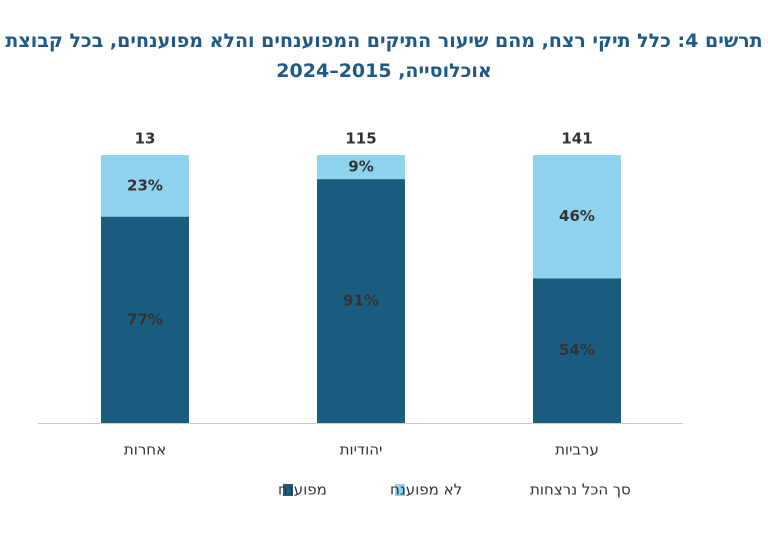  What do you see at coordinates (145, 139) in the screenshot?
I see `total-label: 13` at bounding box center [145, 139].